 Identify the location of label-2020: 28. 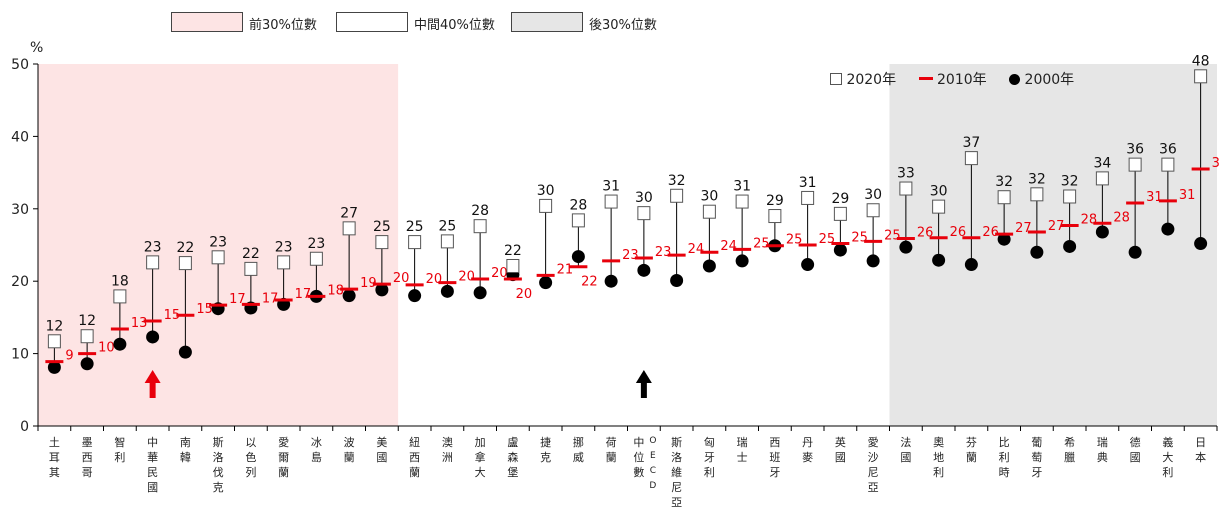
(578, 205).